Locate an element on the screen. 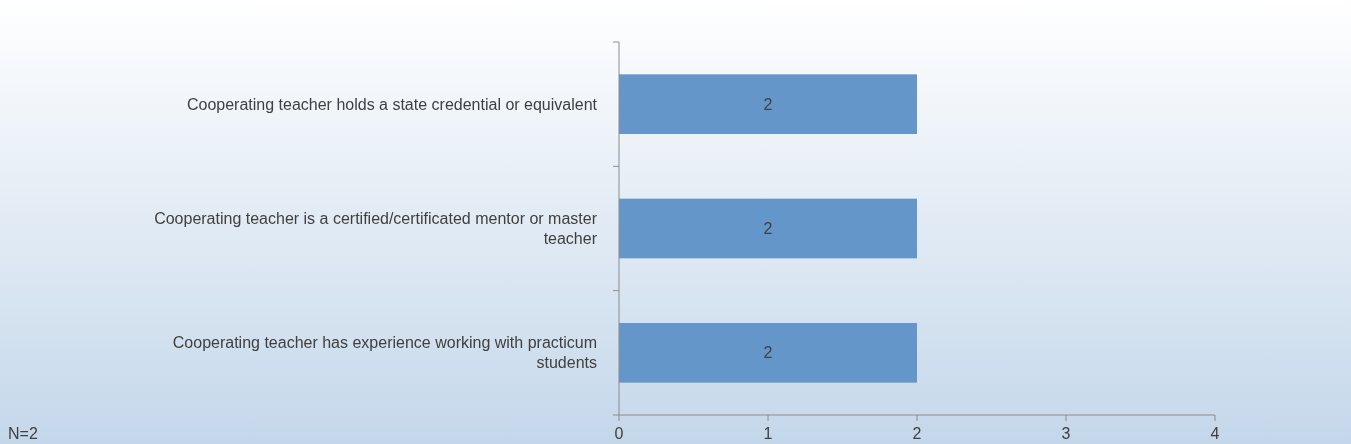 The width and height of the screenshot is (1351, 444). x-tick-label: 4 is located at coordinates (1215, 433).